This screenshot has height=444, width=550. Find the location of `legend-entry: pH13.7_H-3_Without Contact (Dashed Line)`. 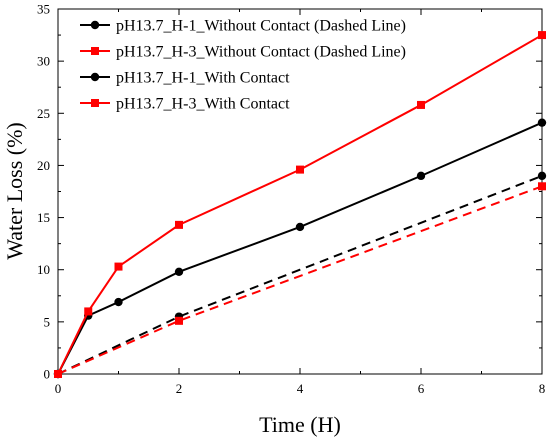

legend-entry: pH13.7_H-3_Without Contact (Dashed Line) is located at coordinates (243, 52).